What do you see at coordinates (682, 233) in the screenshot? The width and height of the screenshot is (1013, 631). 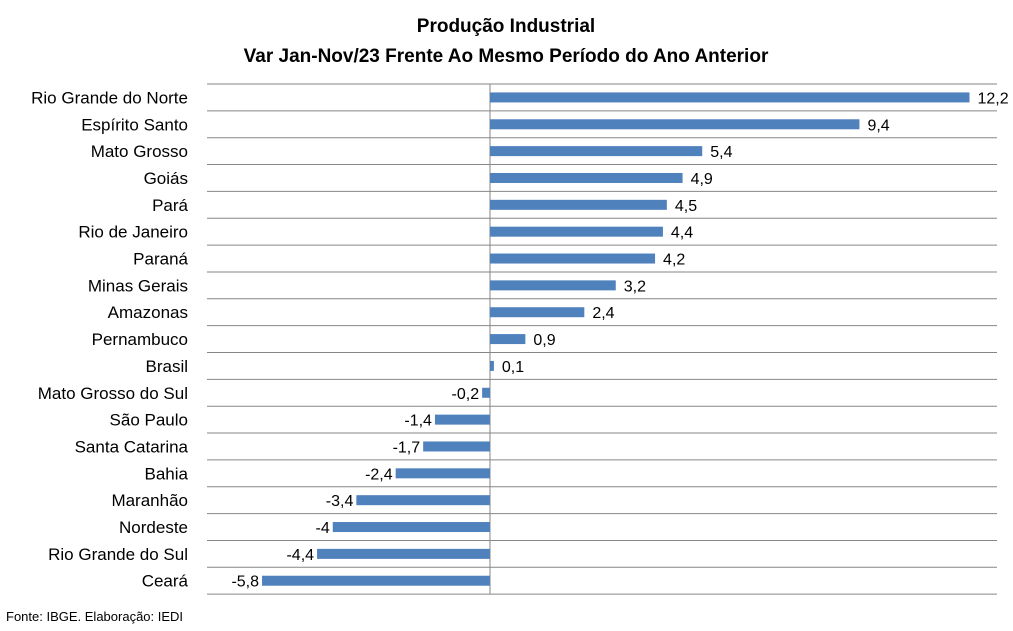 I see `value-label: 4,4` at bounding box center [682, 233].